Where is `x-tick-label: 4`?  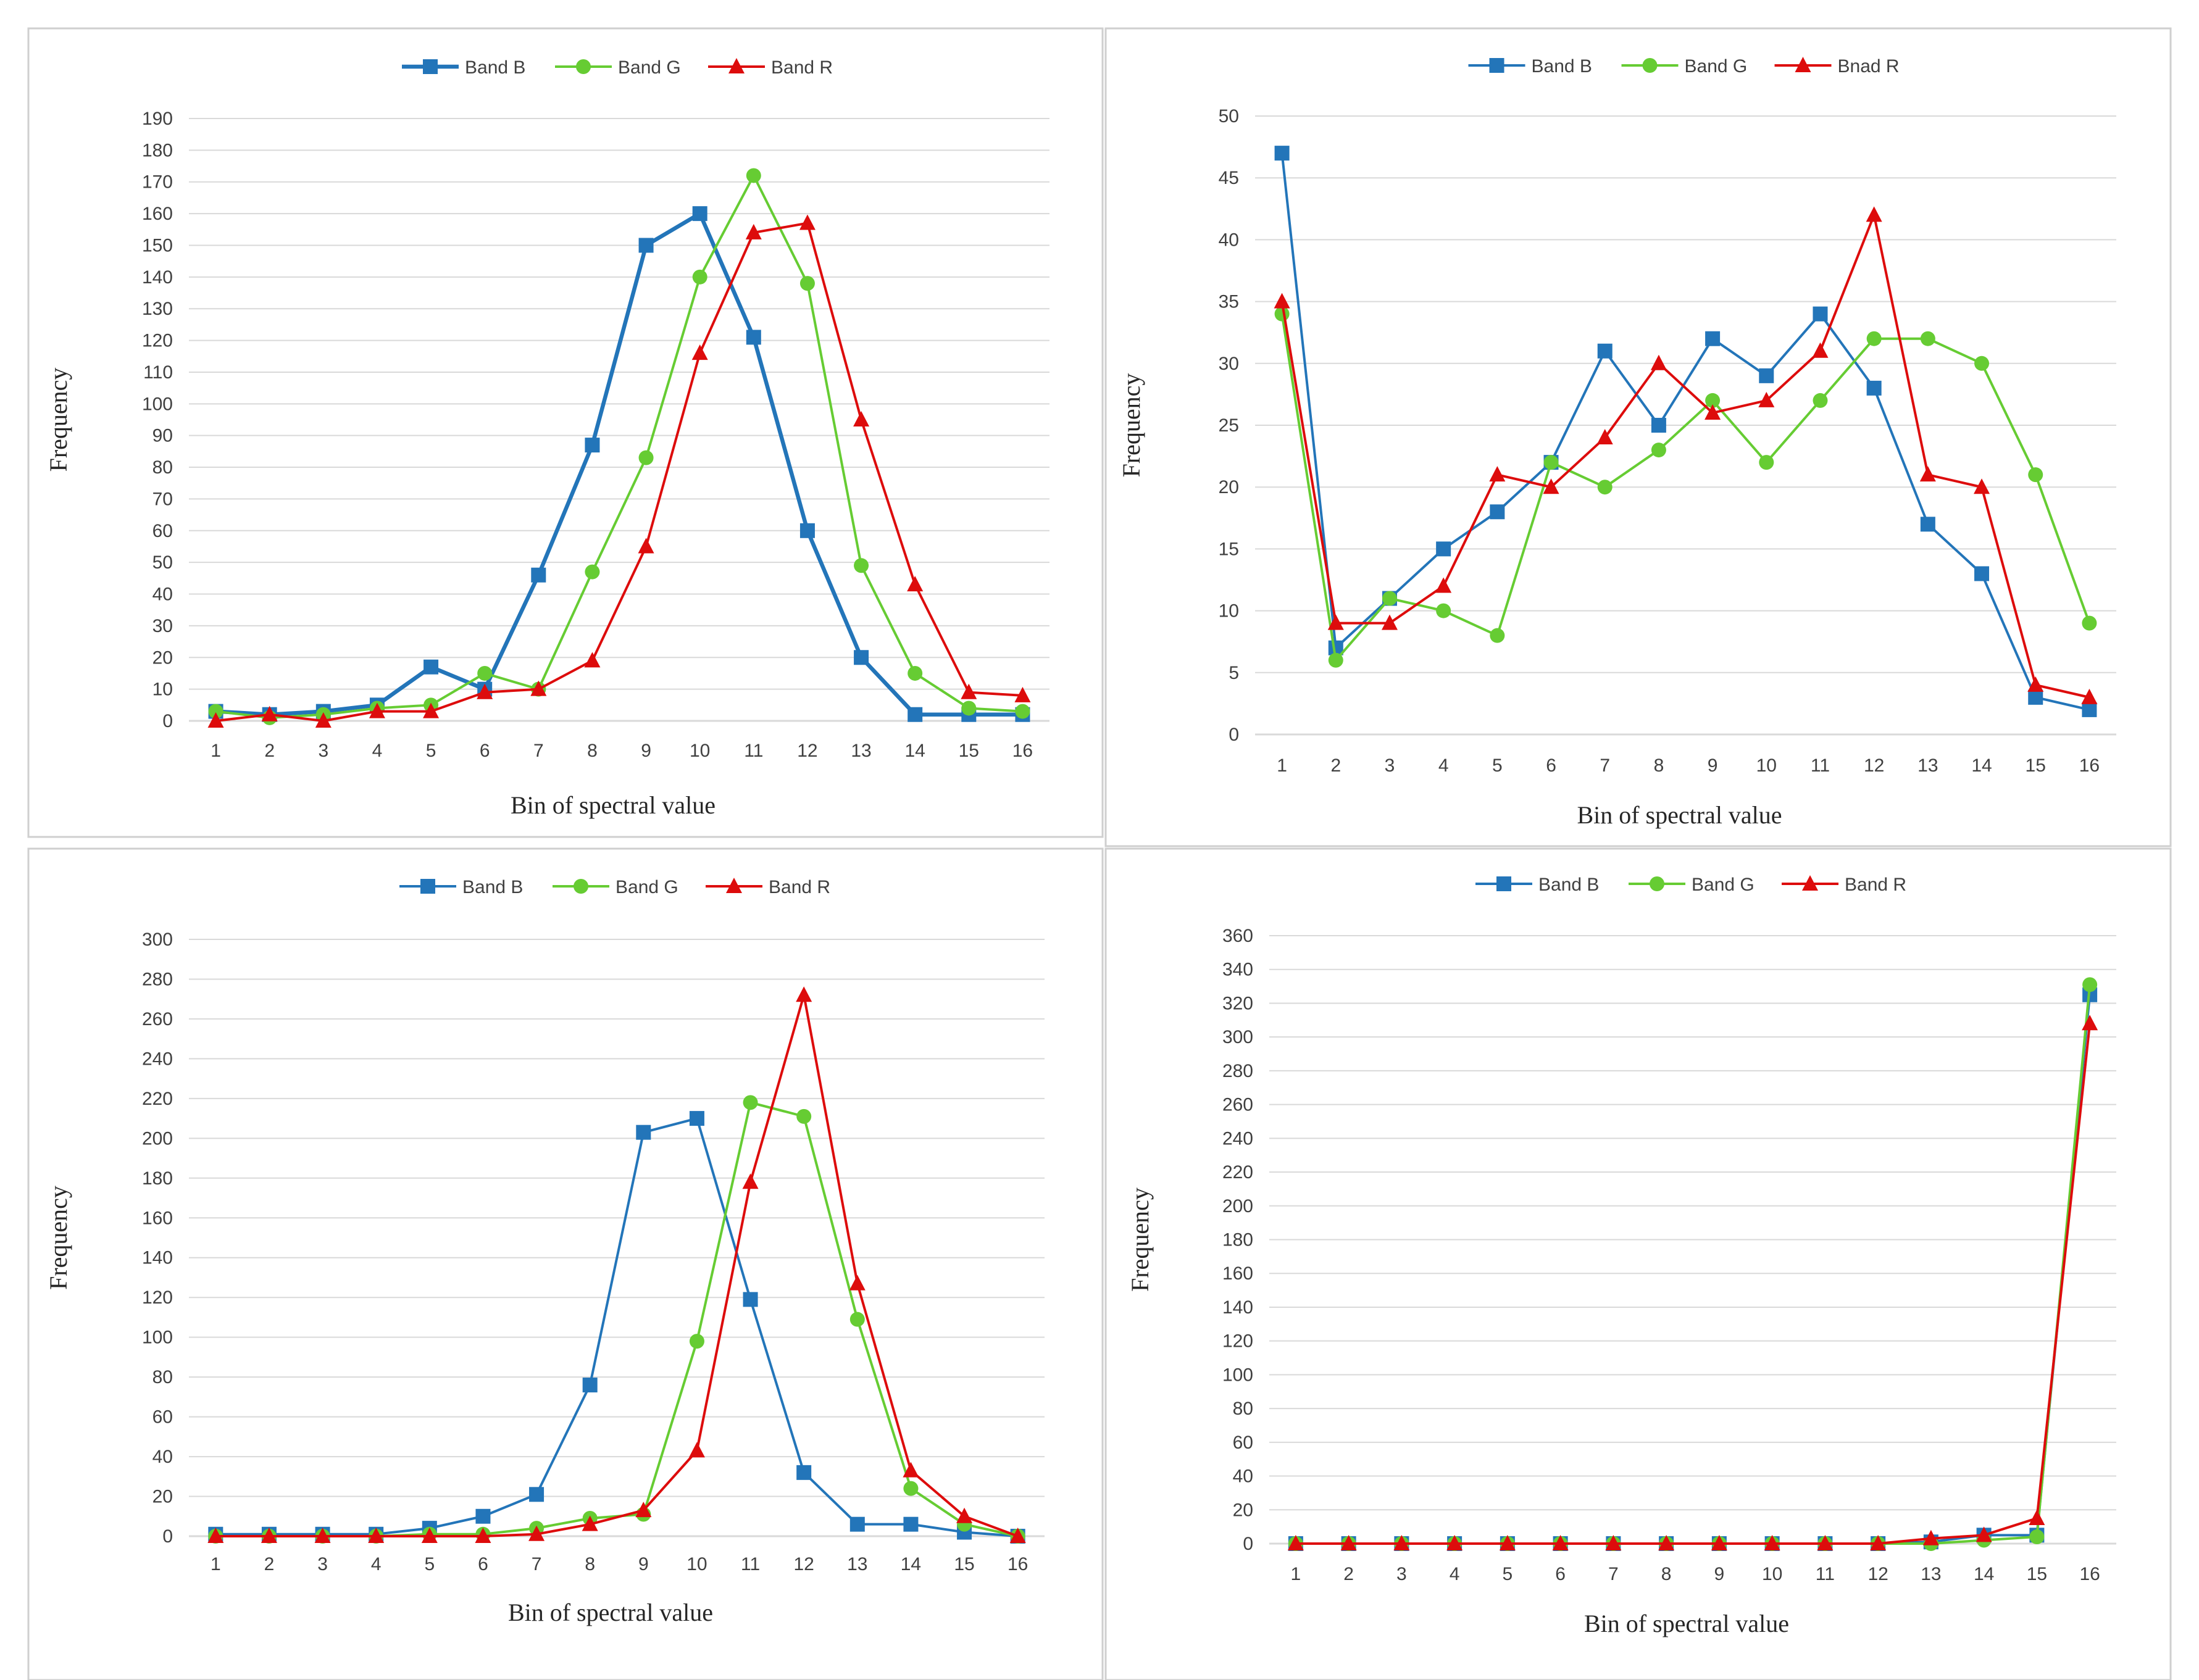
x-tick-label: 4 is located at coordinates (376, 1564).